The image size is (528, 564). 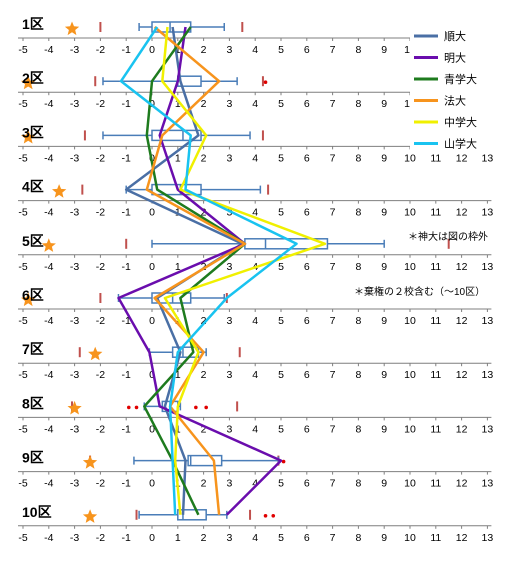 I want to click on category-label: 6区, so click(x=33, y=295).